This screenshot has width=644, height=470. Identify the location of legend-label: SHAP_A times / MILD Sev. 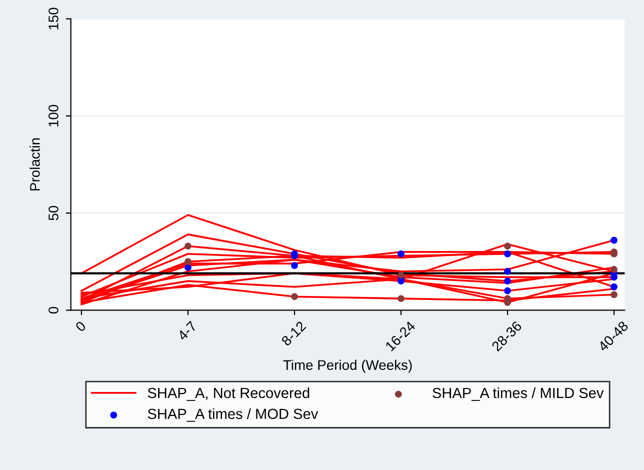
(518, 394).